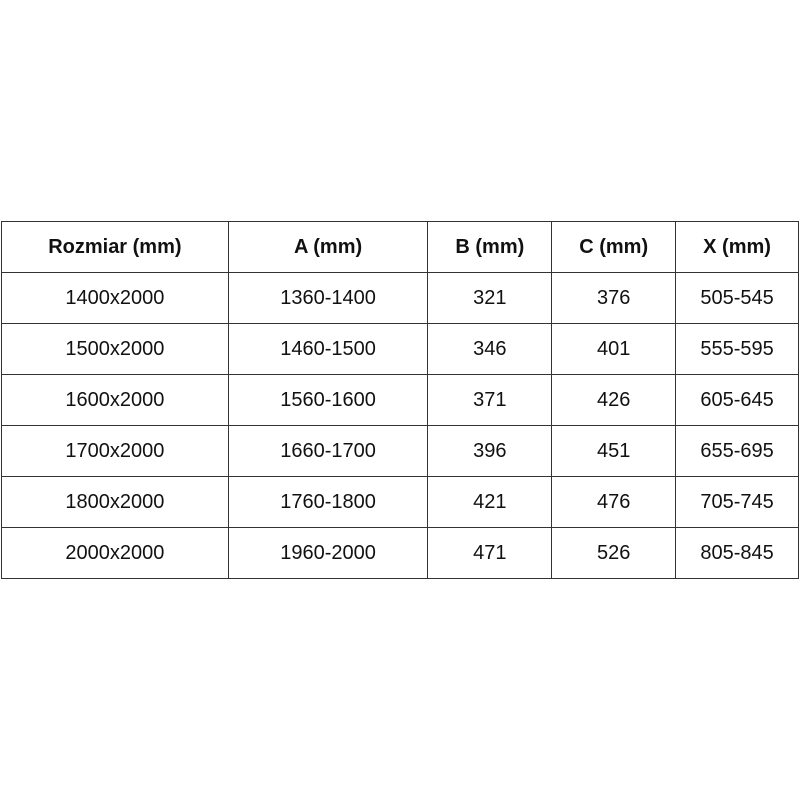 This screenshot has height=800, width=800. I want to click on column-header: A (mm), so click(328, 247).